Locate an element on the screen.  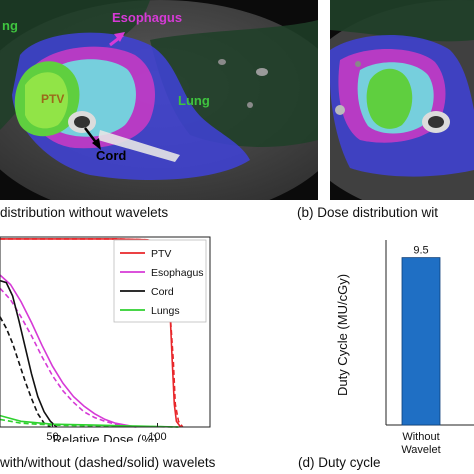
panel-b-ct-image is located at coordinates (402, 100).